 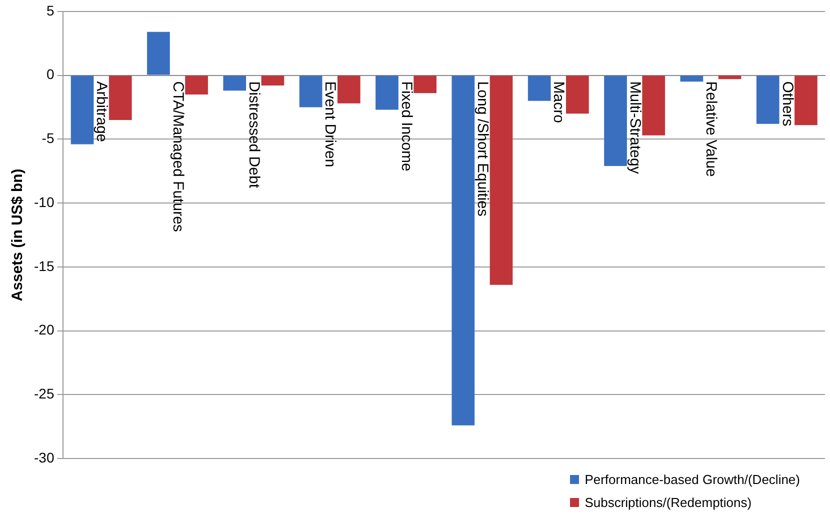 What do you see at coordinates (48, 138) in the screenshot?
I see `y-tick-label: -5` at bounding box center [48, 138].